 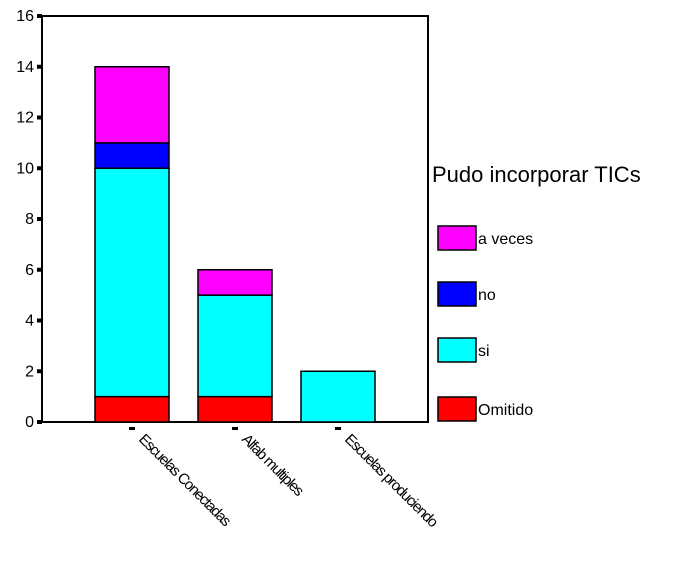 What do you see at coordinates (29, 371) in the screenshot?
I see `y-tick-label: 2` at bounding box center [29, 371].